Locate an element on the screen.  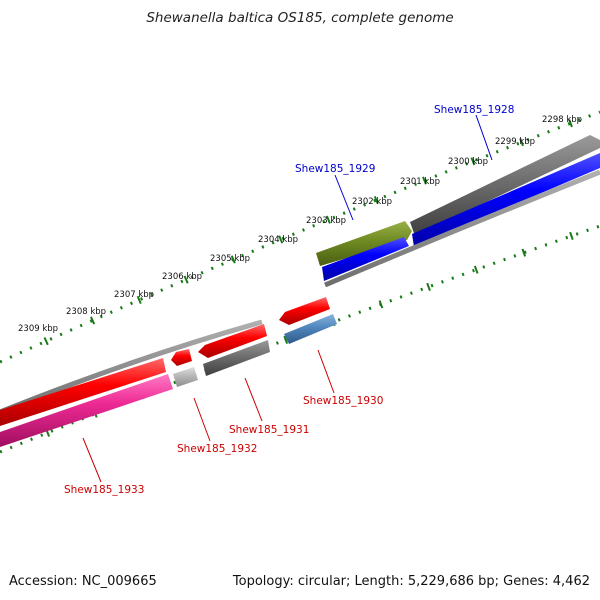
gene-label-1930: Shew185_1930 is located at coordinates (343, 401).